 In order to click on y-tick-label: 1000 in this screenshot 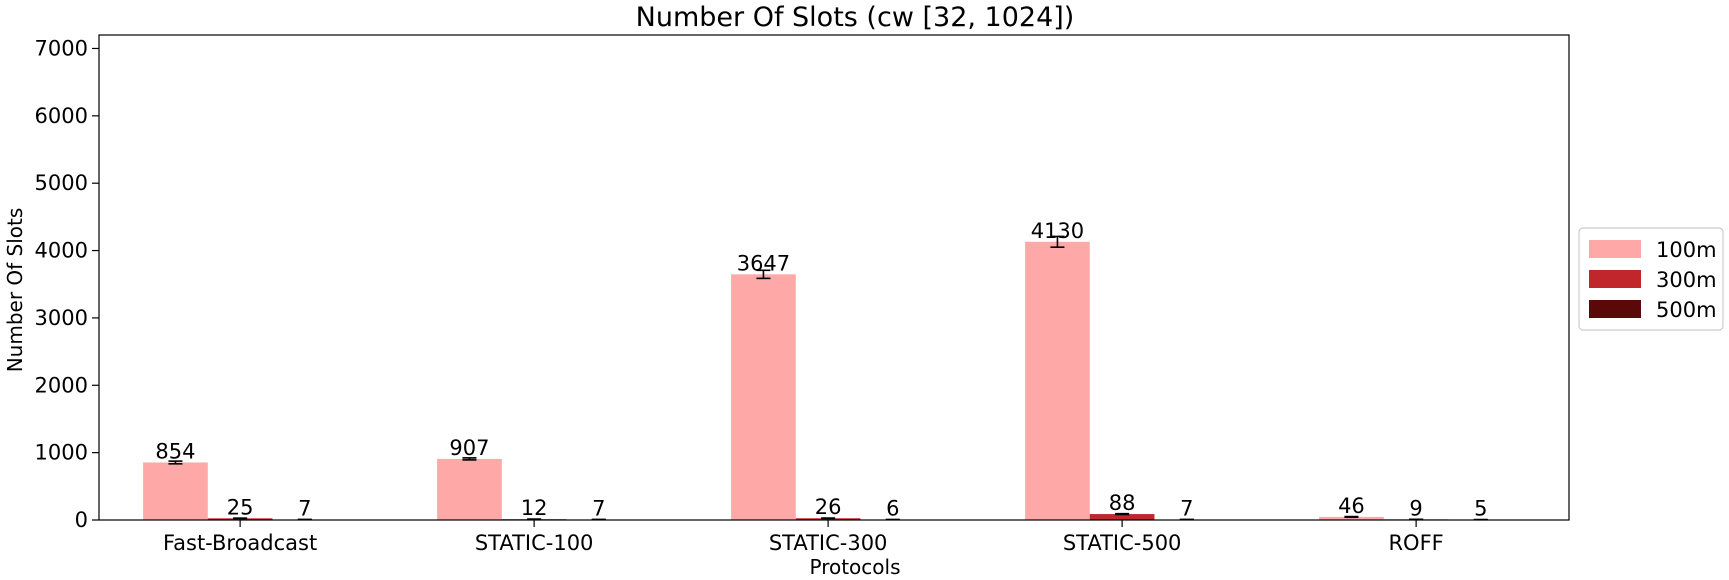, I will do `click(61, 453)`.